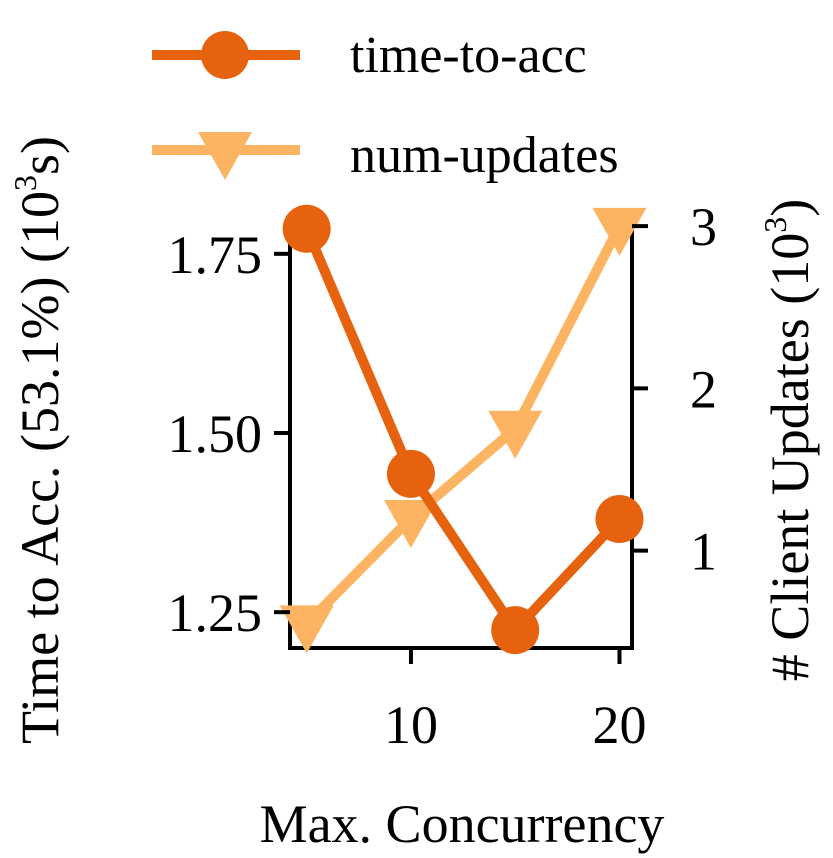 The image size is (833, 858). I want to click on left-y-tick-label-1.25: 1.25, so click(215, 613).